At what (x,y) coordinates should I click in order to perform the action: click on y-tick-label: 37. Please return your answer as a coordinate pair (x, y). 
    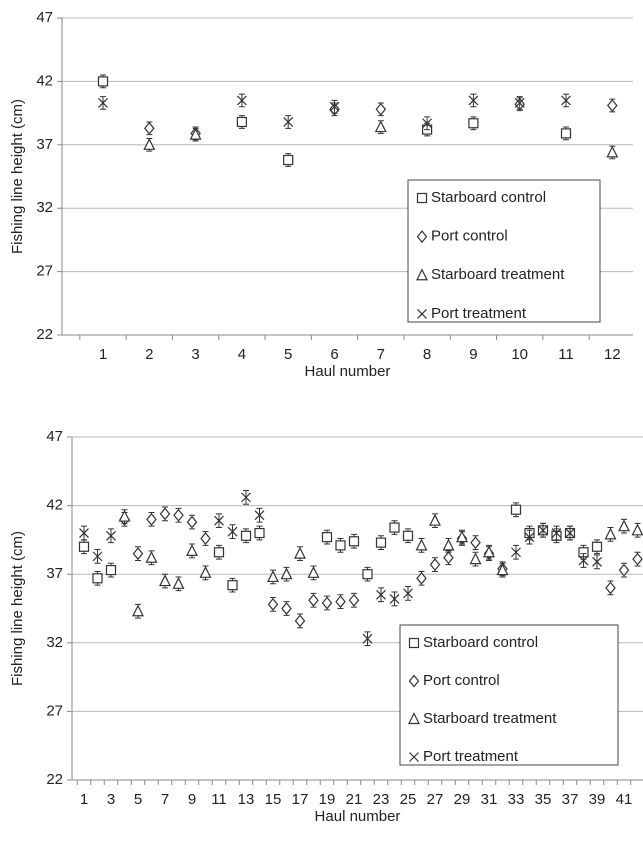
    Looking at the image, I should click on (44, 144).